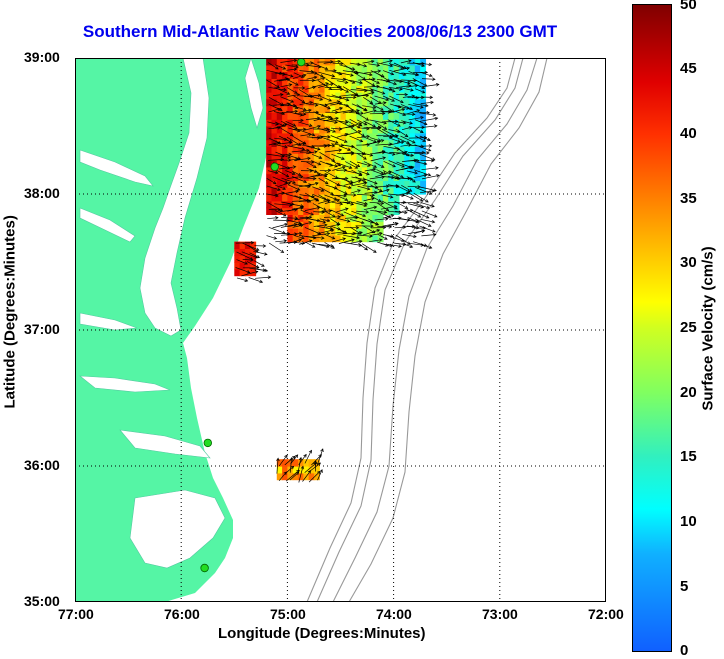 The width and height of the screenshot is (724, 659). I want to click on albemarle-sound, so click(165, 444).